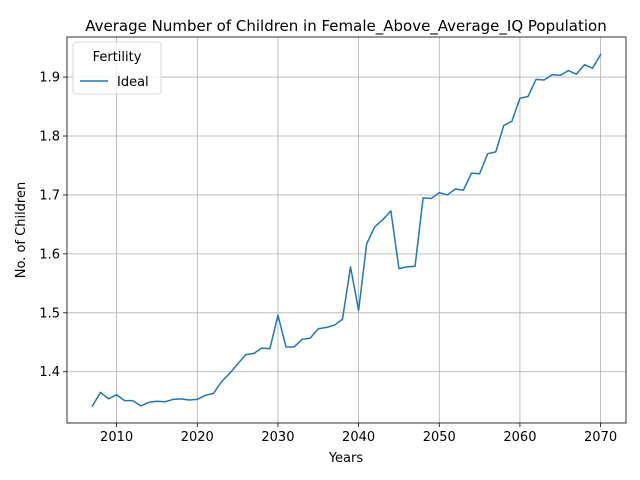  Describe the element at coordinates (346, 458) in the screenshot. I see `x-axis-label: Years` at that location.